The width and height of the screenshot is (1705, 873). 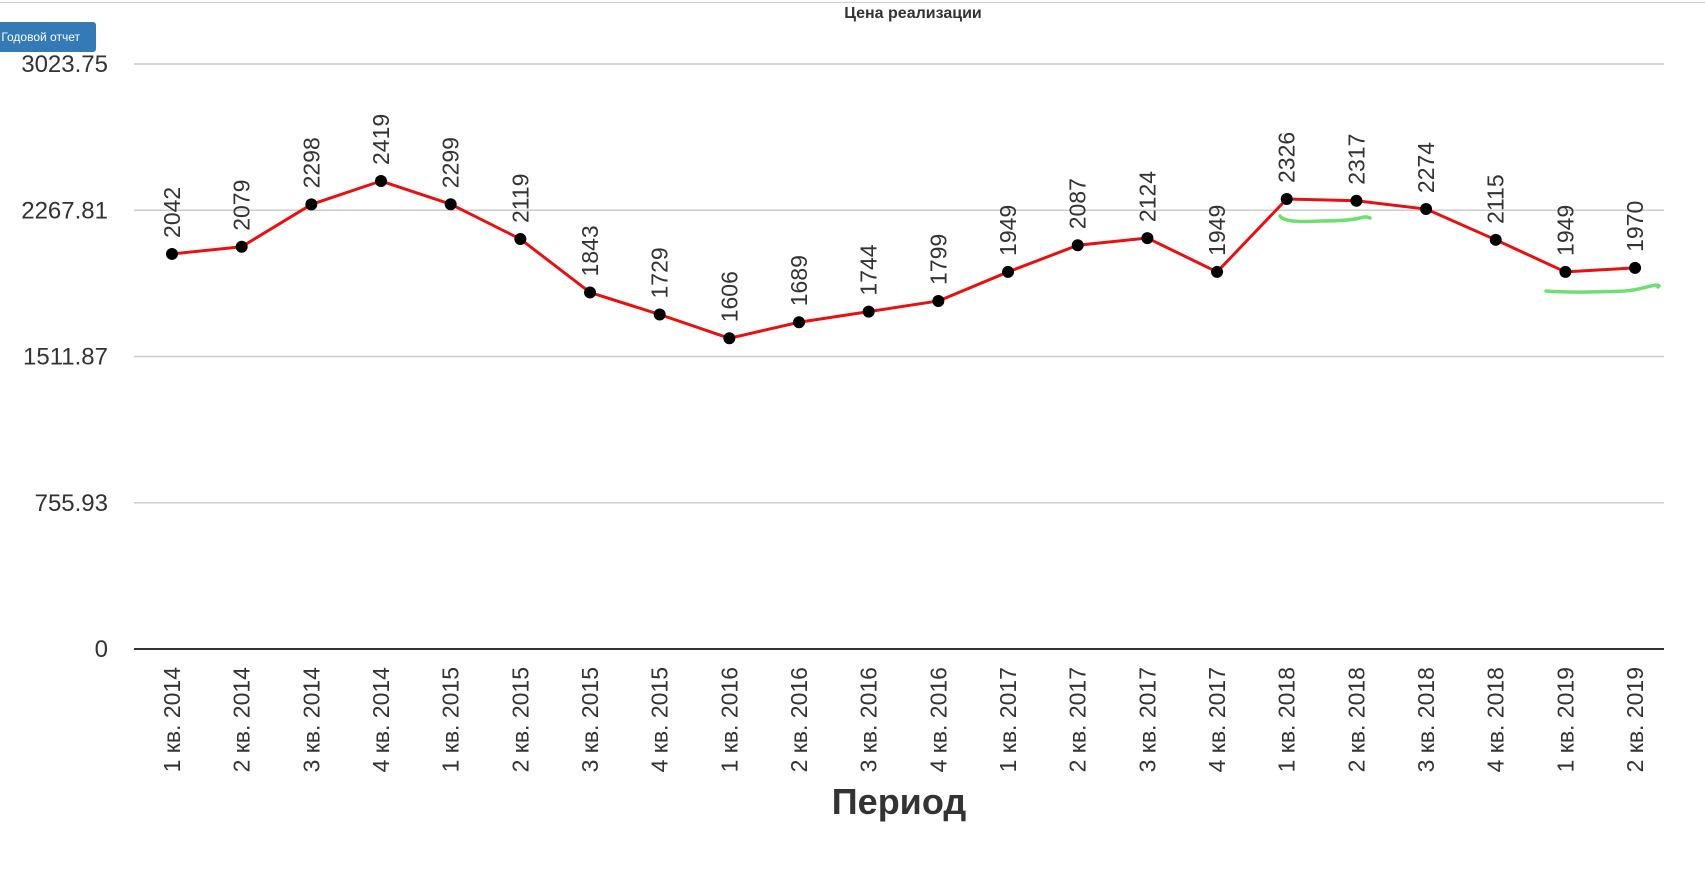 What do you see at coordinates (729, 719) in the screenshot?
I see `x-tick-label: 1 кв. 2016` at bounding box center [729, 719].